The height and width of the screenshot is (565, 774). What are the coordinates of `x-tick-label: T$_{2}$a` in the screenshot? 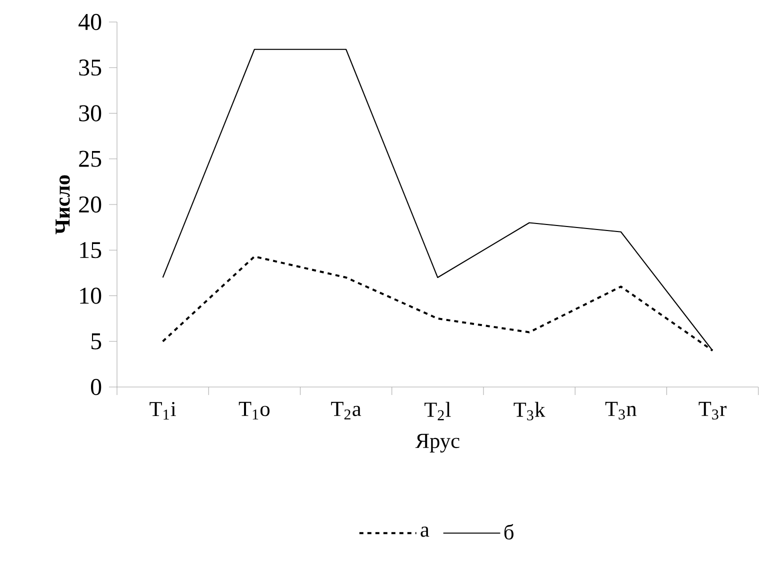 It's located at (346, 411).